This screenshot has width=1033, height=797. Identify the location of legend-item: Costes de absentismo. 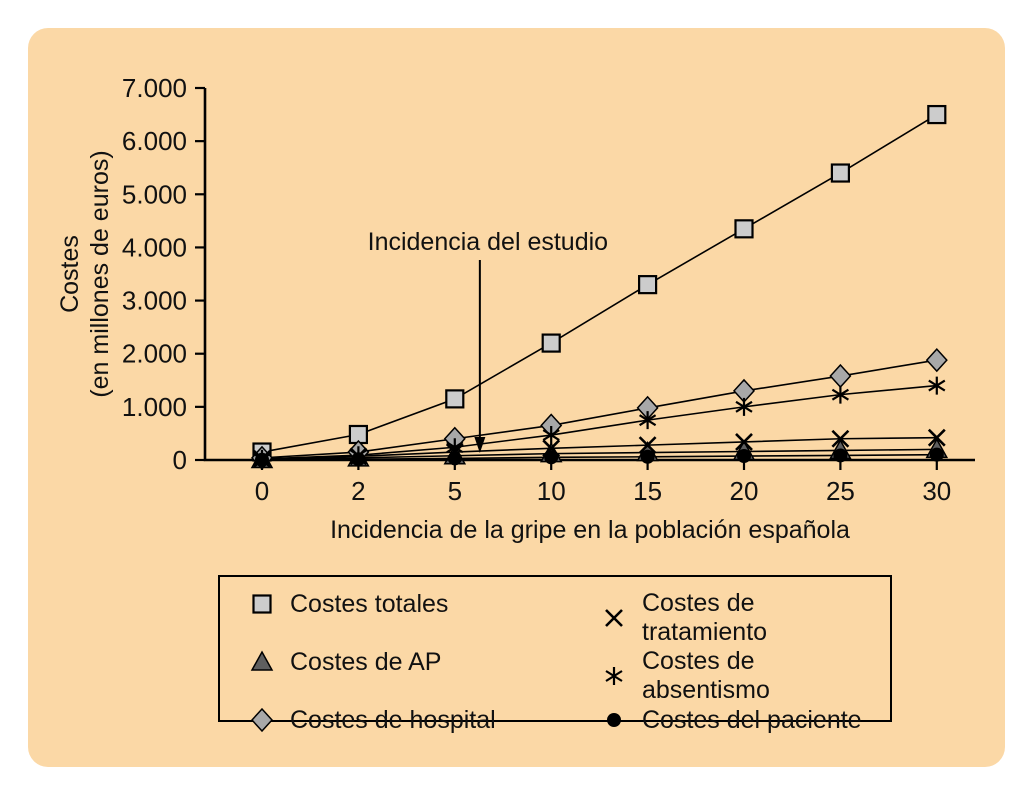
(741, 676).